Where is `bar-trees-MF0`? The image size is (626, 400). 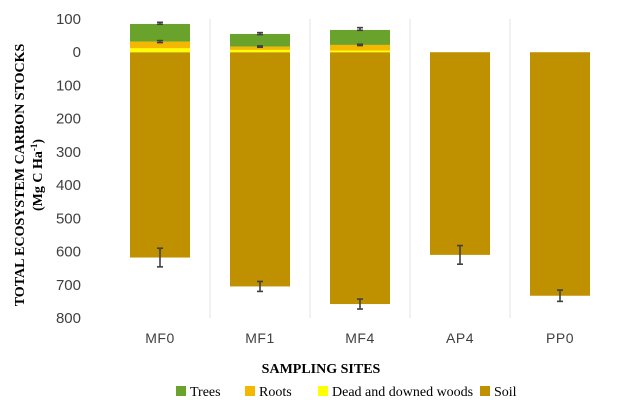 bar-trees-MF0 is located at coordinates (160, 32).